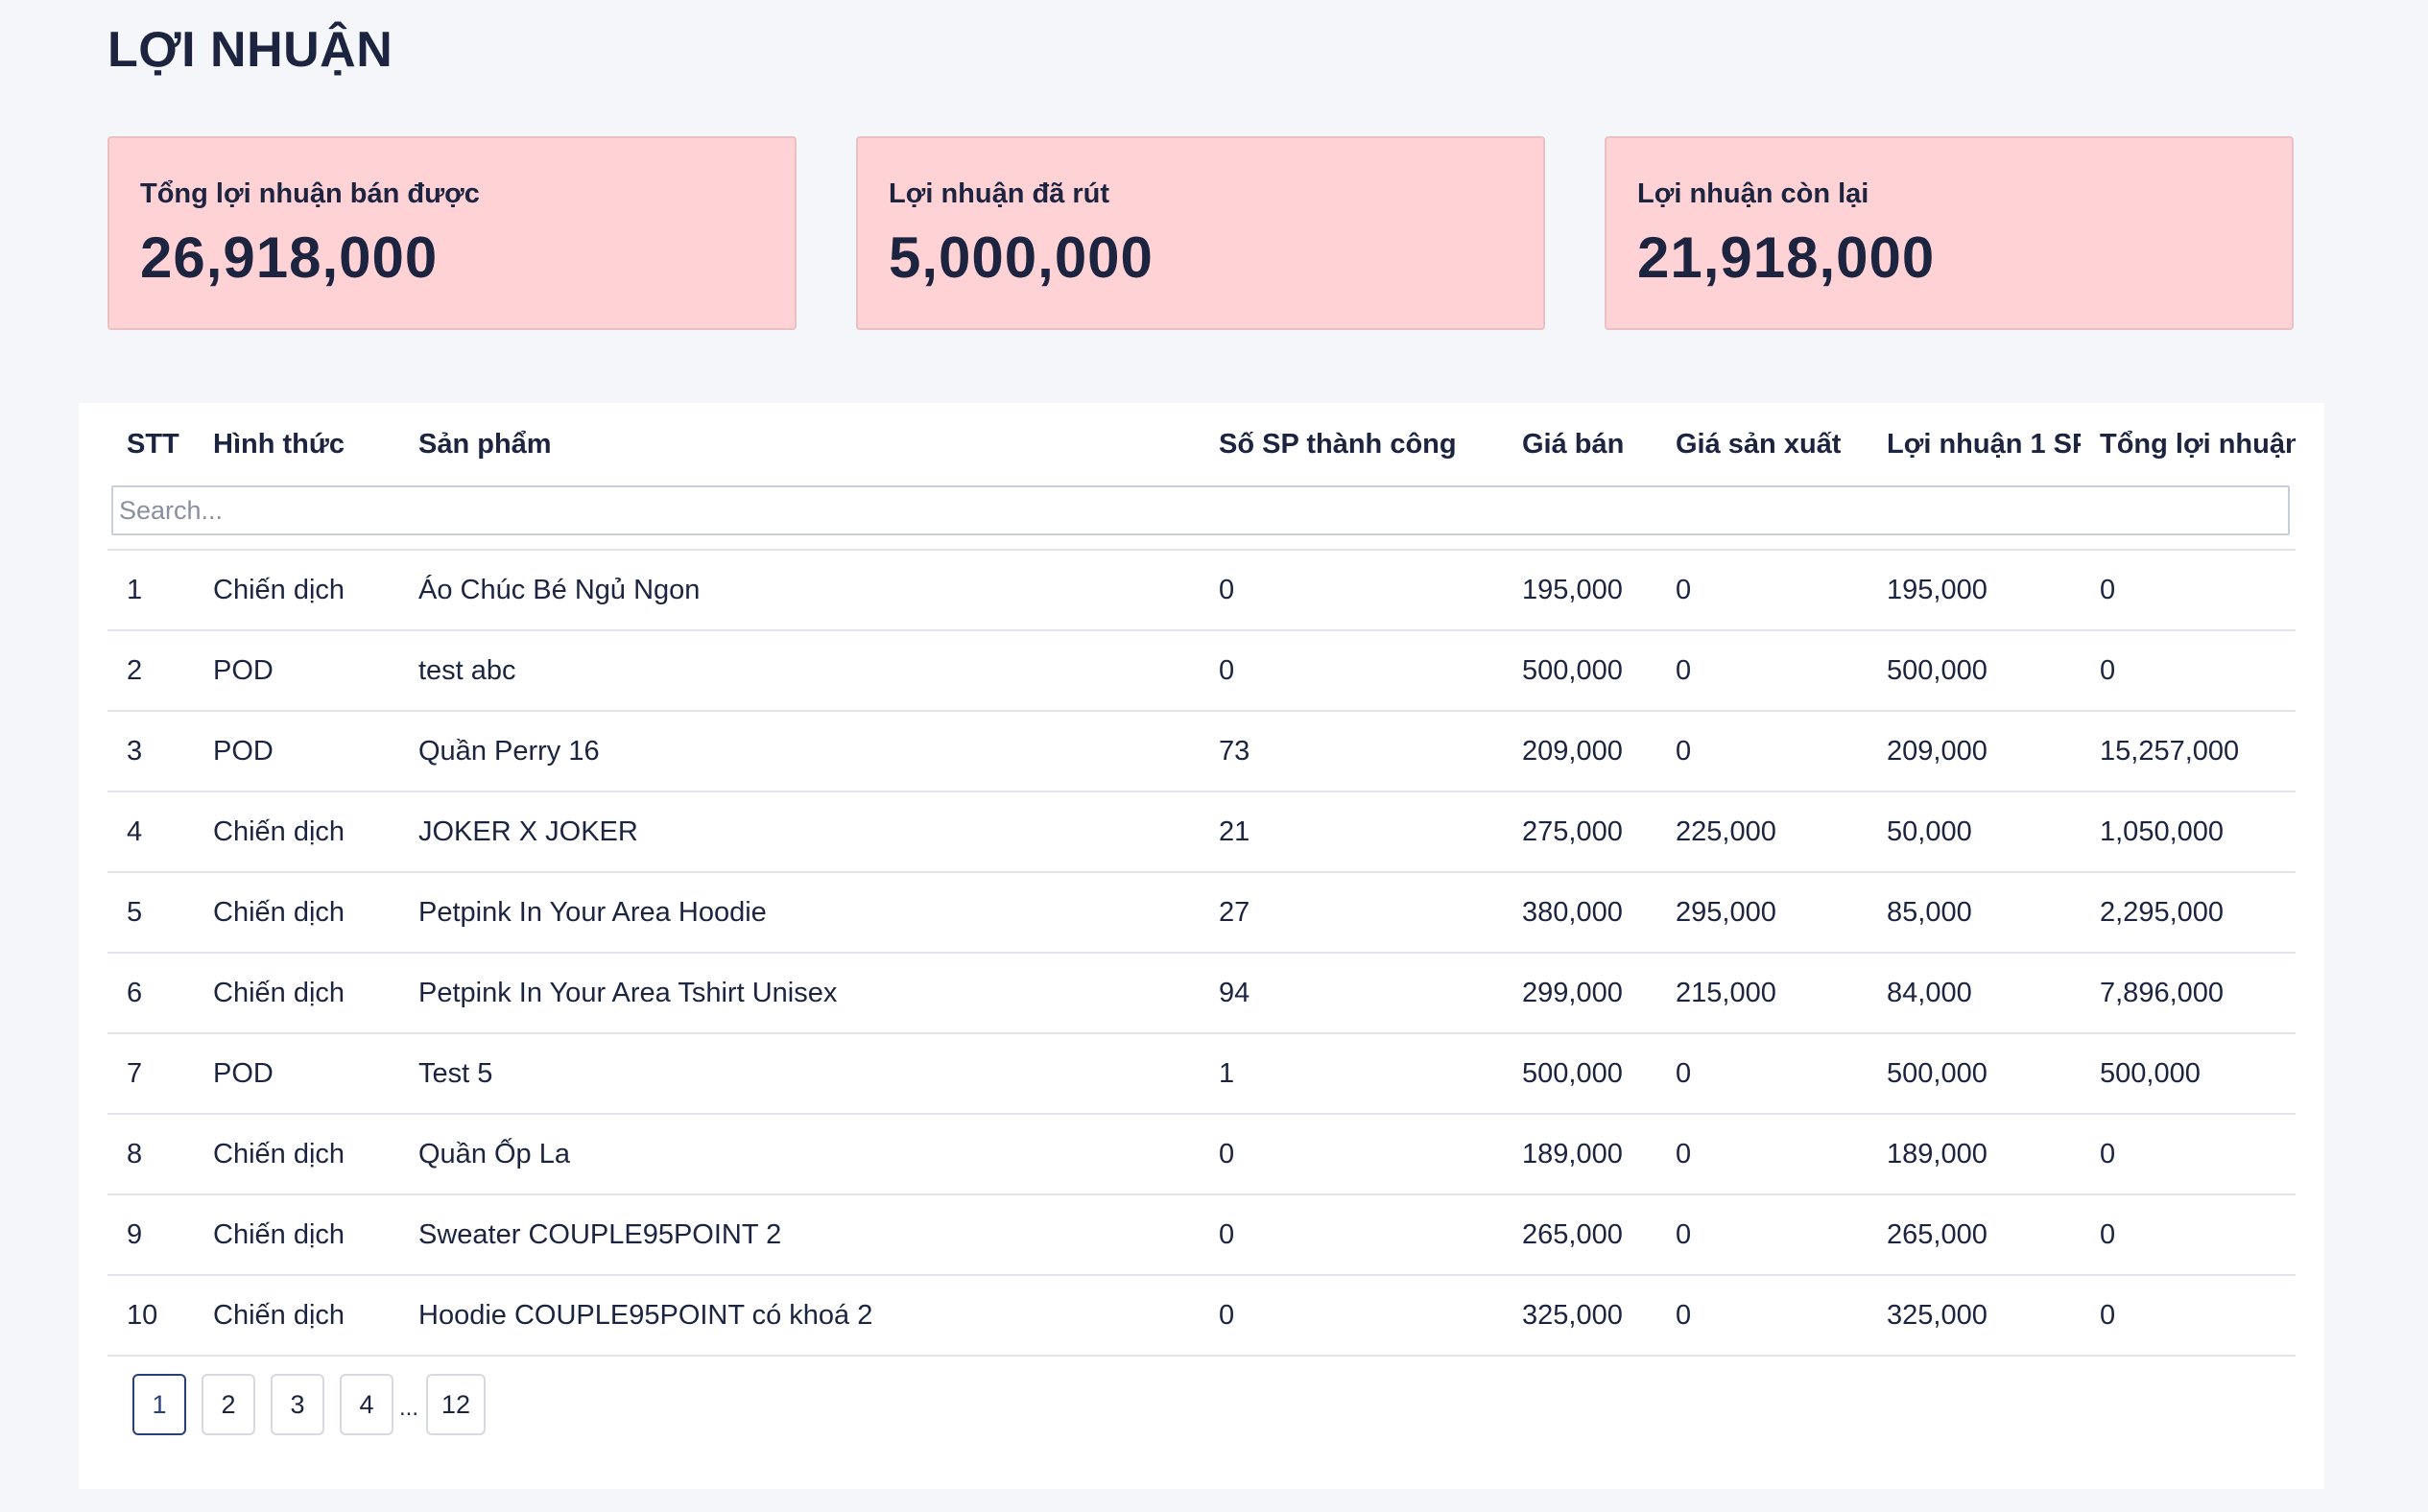 The height and width of the screenshot is (1512, 2428). What do you see at coordinates (1580, 1316) in the screenshot?
I see `cell-price: 325,000` at bounding box center [1580, 1316].